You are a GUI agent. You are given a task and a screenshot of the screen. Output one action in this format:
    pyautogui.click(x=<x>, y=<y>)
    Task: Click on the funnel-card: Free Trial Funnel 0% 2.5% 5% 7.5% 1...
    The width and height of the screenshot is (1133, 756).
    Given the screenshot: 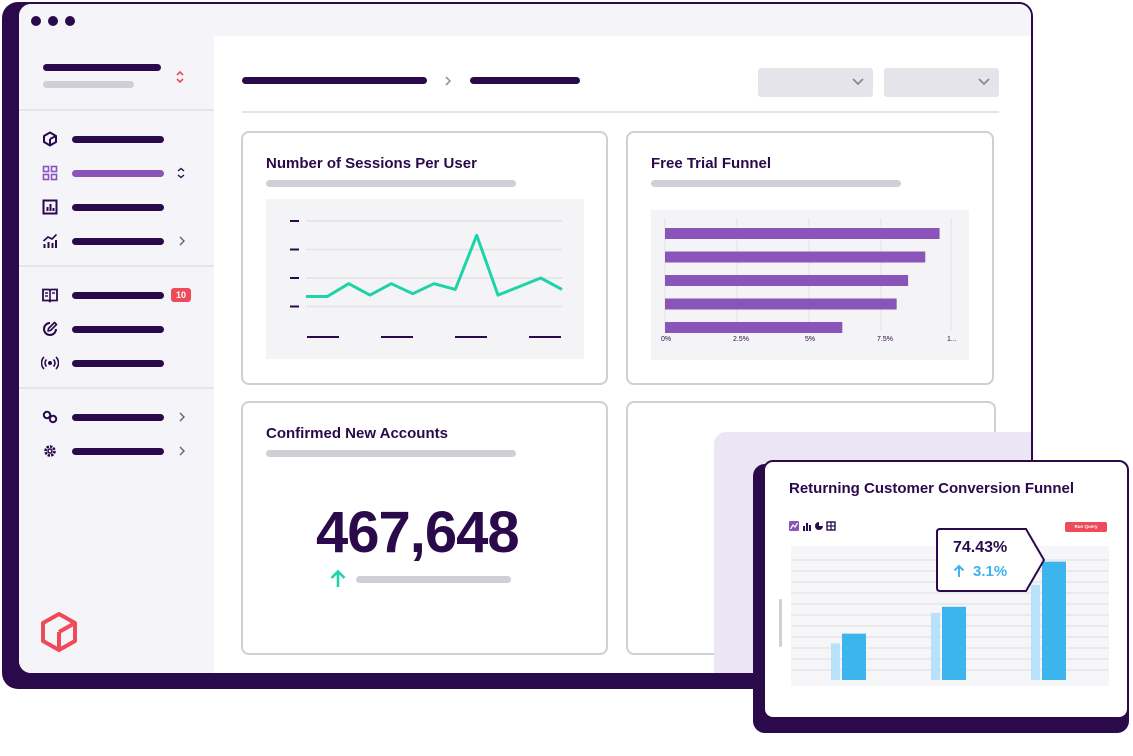 What is the action you would take?
    pyautogui.click(x=810, y=258)
    